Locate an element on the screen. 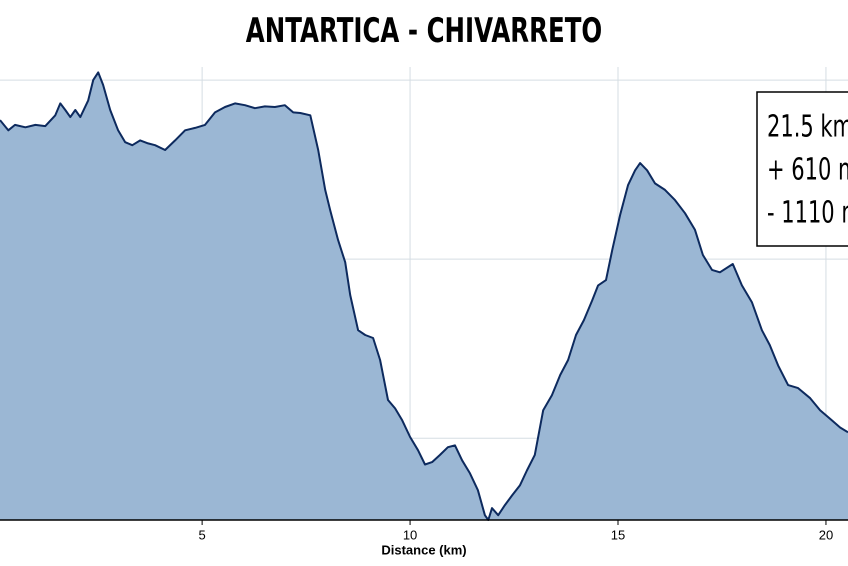 The width and height of the screenshot is (848, 566). stat-text: + 610 m is located at coordinates (807, 170).